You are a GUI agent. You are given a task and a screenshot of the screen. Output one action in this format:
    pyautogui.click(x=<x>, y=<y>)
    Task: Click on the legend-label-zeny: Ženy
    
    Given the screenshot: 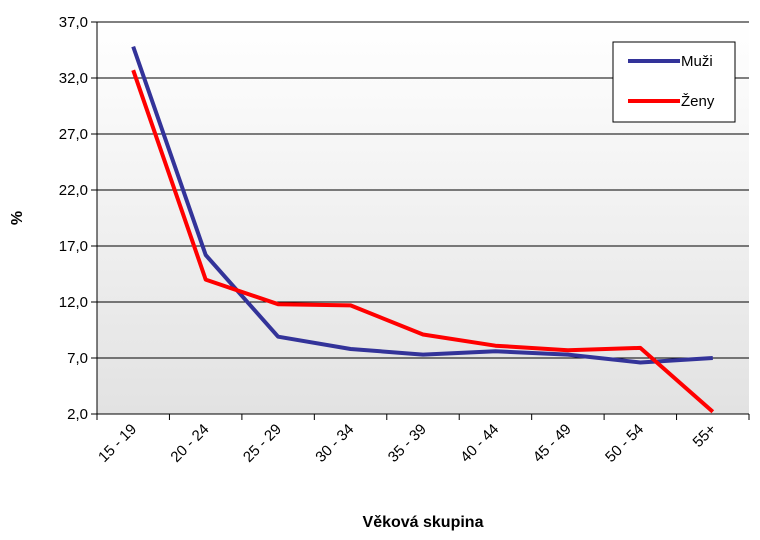 What is the action you would take?
    pyautogui.click(x=698, y=101)
    